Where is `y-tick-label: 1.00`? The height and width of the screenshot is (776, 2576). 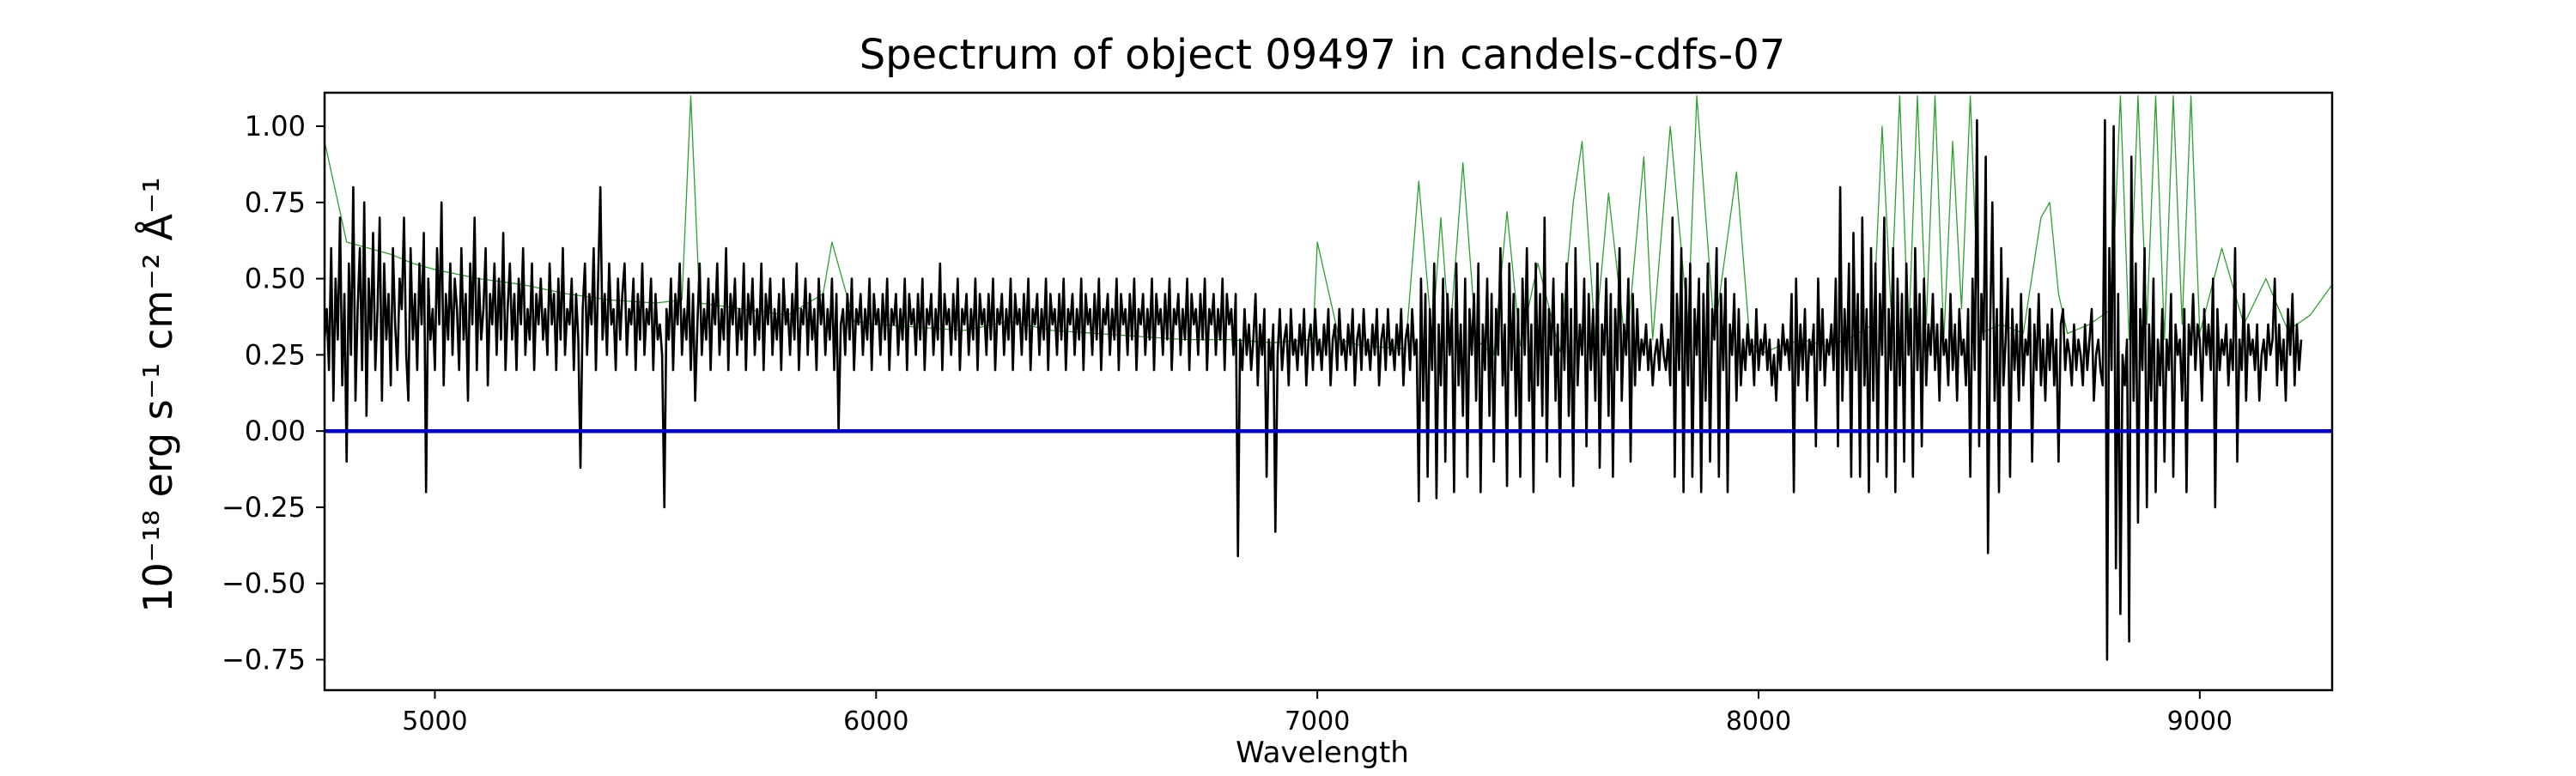 y-tick-label: 1.00 is located at coordinates (275, 126).